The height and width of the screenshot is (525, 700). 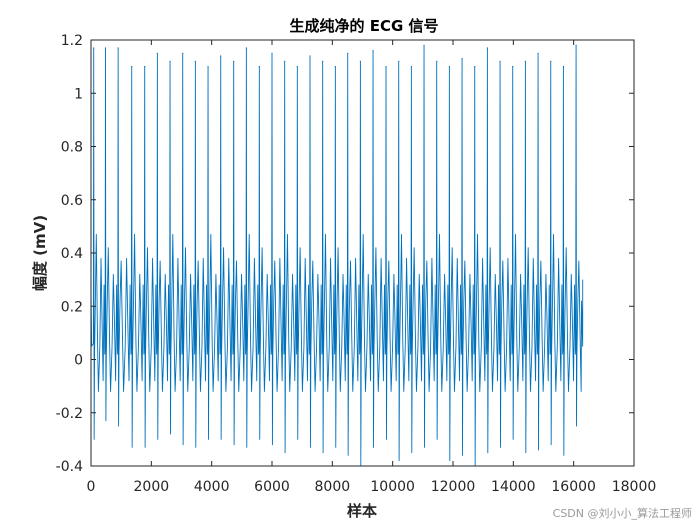 What do you see at coordinates (272, 487) in the screenshot?
I see `x-tick-label: 6000` at bounding box center [272, 487].